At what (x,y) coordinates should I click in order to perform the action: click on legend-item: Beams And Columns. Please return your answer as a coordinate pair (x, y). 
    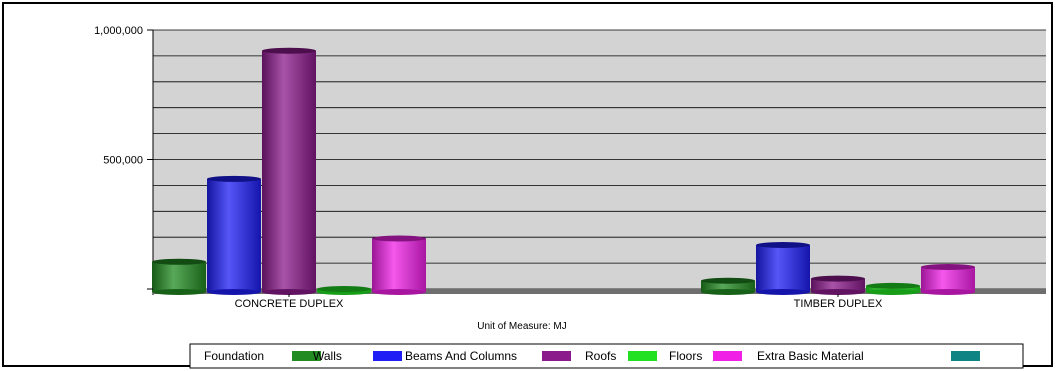
    Looking at the image, I should click on (488, 356).